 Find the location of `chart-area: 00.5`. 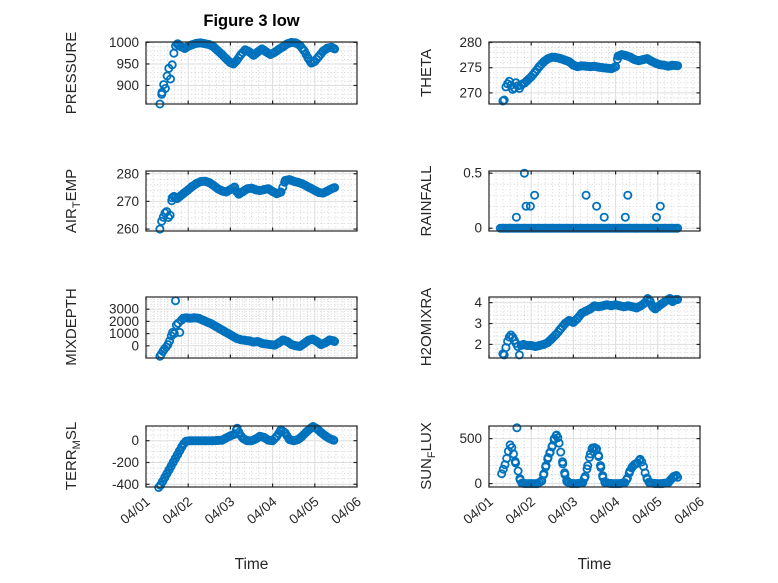

chart-area: 00.5 is located at coordinates (582, 201).